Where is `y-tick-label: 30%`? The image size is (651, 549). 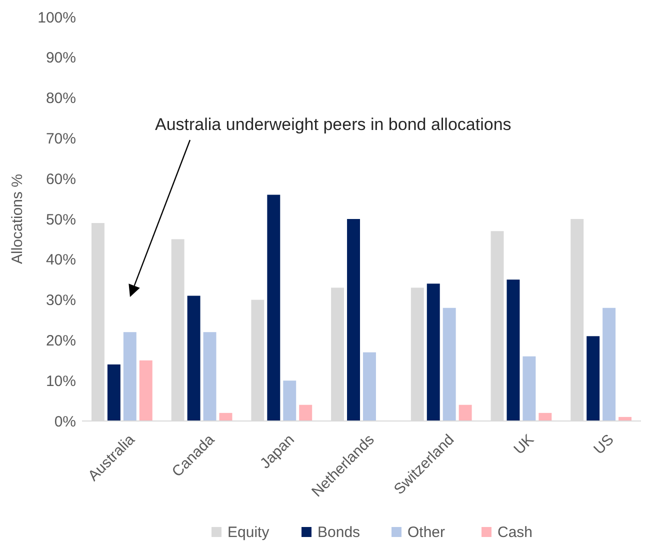 y-tick-label: 30% is located at coordinates (61, 301).